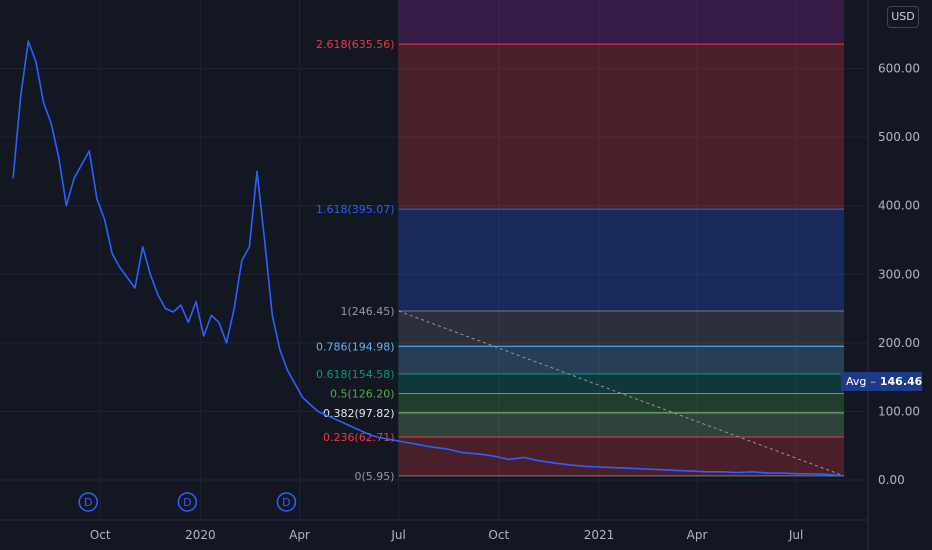 The height and width of the screenshot is (550, 932). I want to click on y-tick-label-2: 200.00, so click(899, 343).